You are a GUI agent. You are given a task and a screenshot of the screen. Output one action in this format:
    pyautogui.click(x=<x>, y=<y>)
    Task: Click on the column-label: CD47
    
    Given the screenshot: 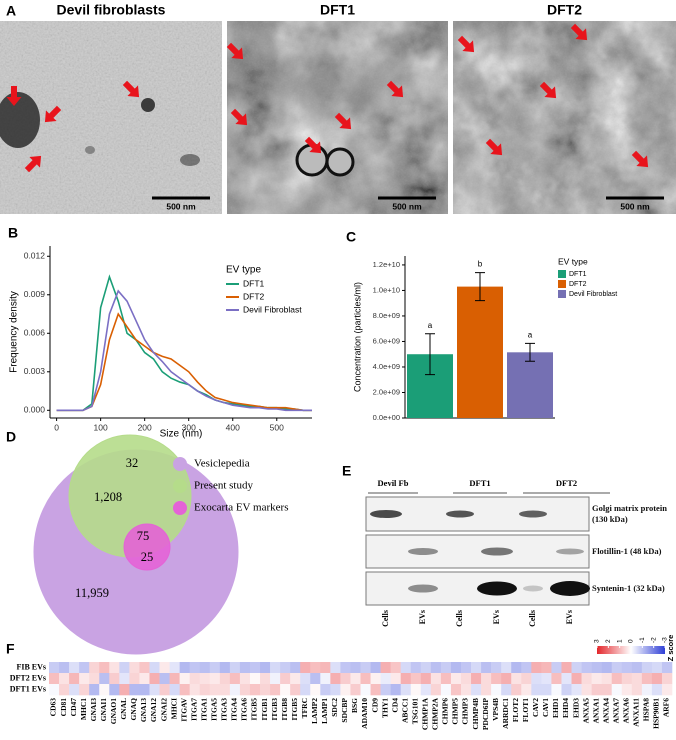 What is the action you would take?
    pyautogui.click(x=73, y=707)
    